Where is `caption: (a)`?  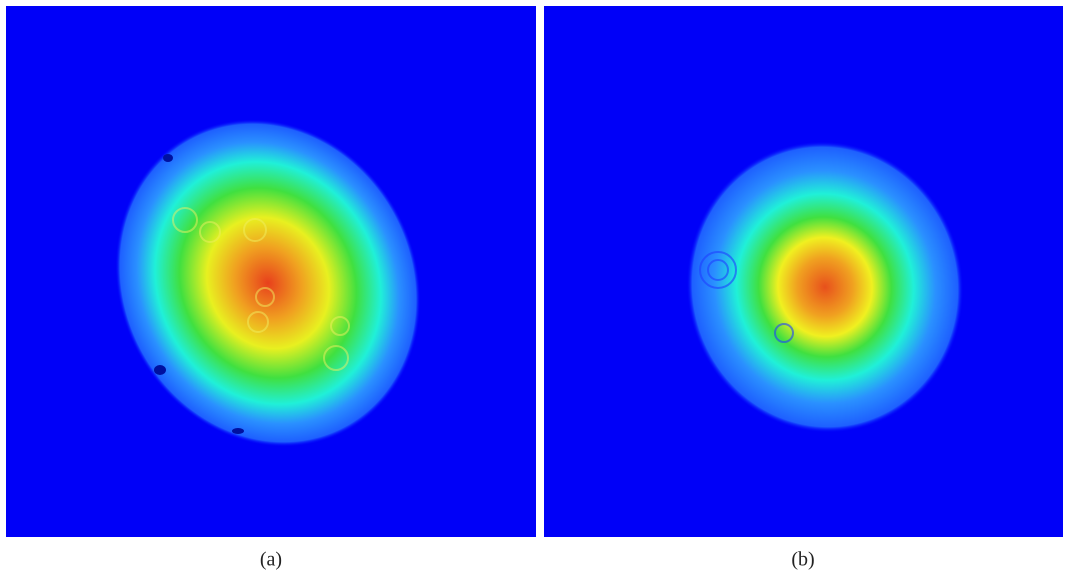 caption: (a) is located at coordinates (271, 560).